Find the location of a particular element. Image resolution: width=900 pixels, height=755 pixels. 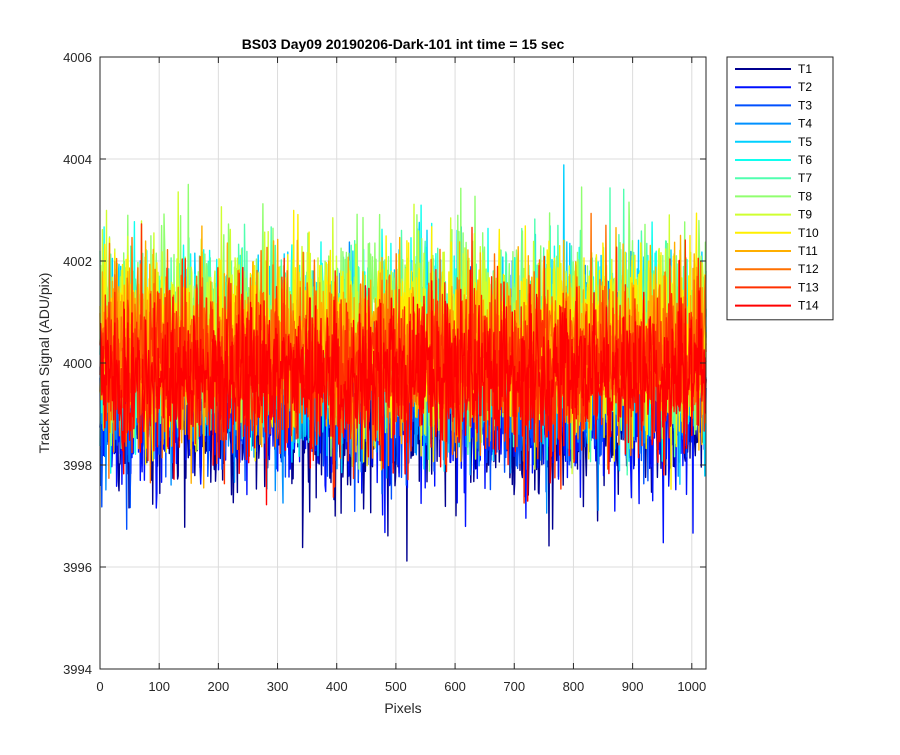

legend: T1 T2 T3 T4 T5 T6 T7 T8 T9 T10 T11 T12 T13 T14 is located at coordinates (780, 188).